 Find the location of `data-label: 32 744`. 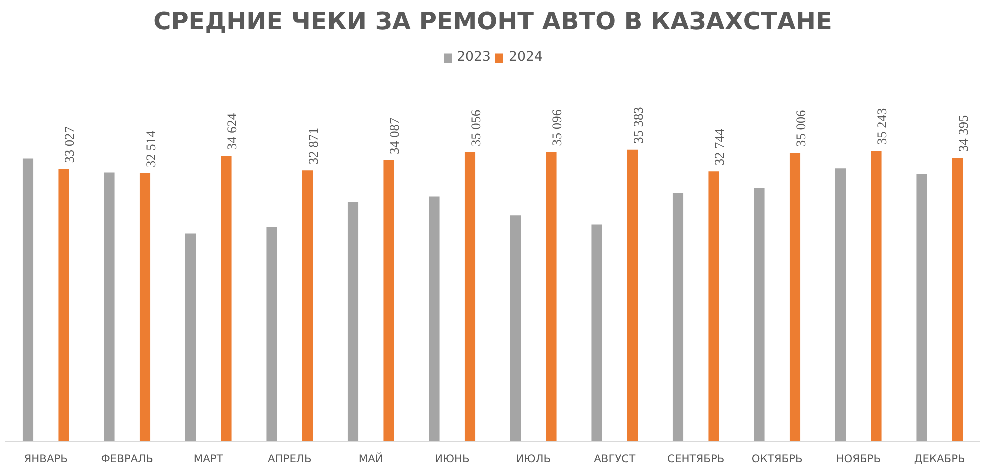

data-label: 32 744 is located at coordinates (720, 147).